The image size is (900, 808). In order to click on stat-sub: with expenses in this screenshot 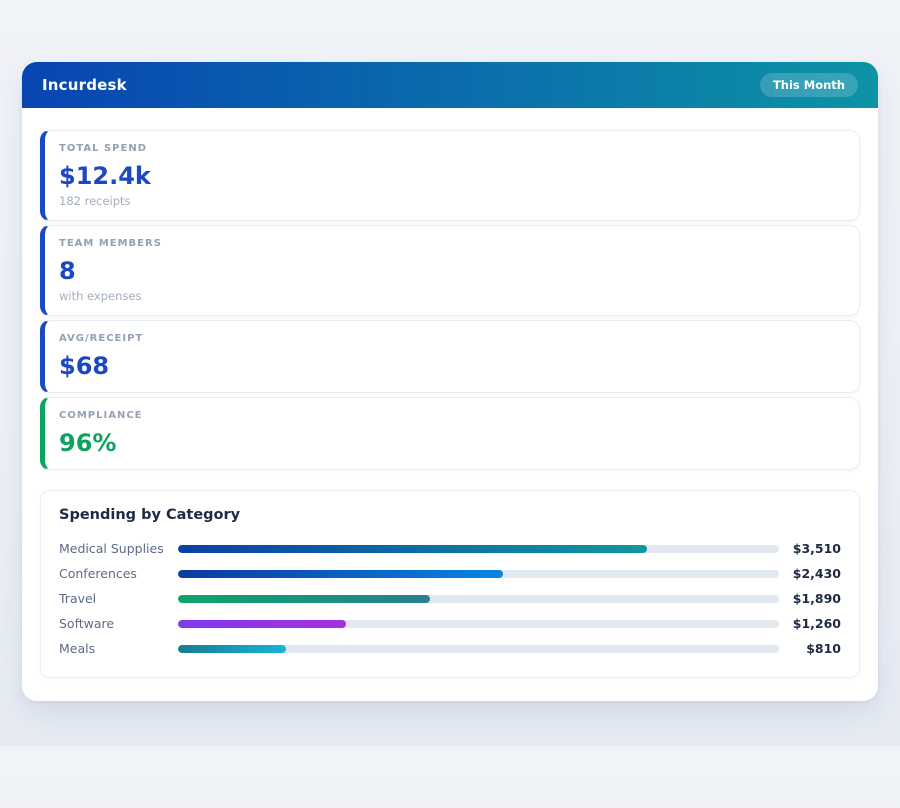, I will do `click(100, 296)`.